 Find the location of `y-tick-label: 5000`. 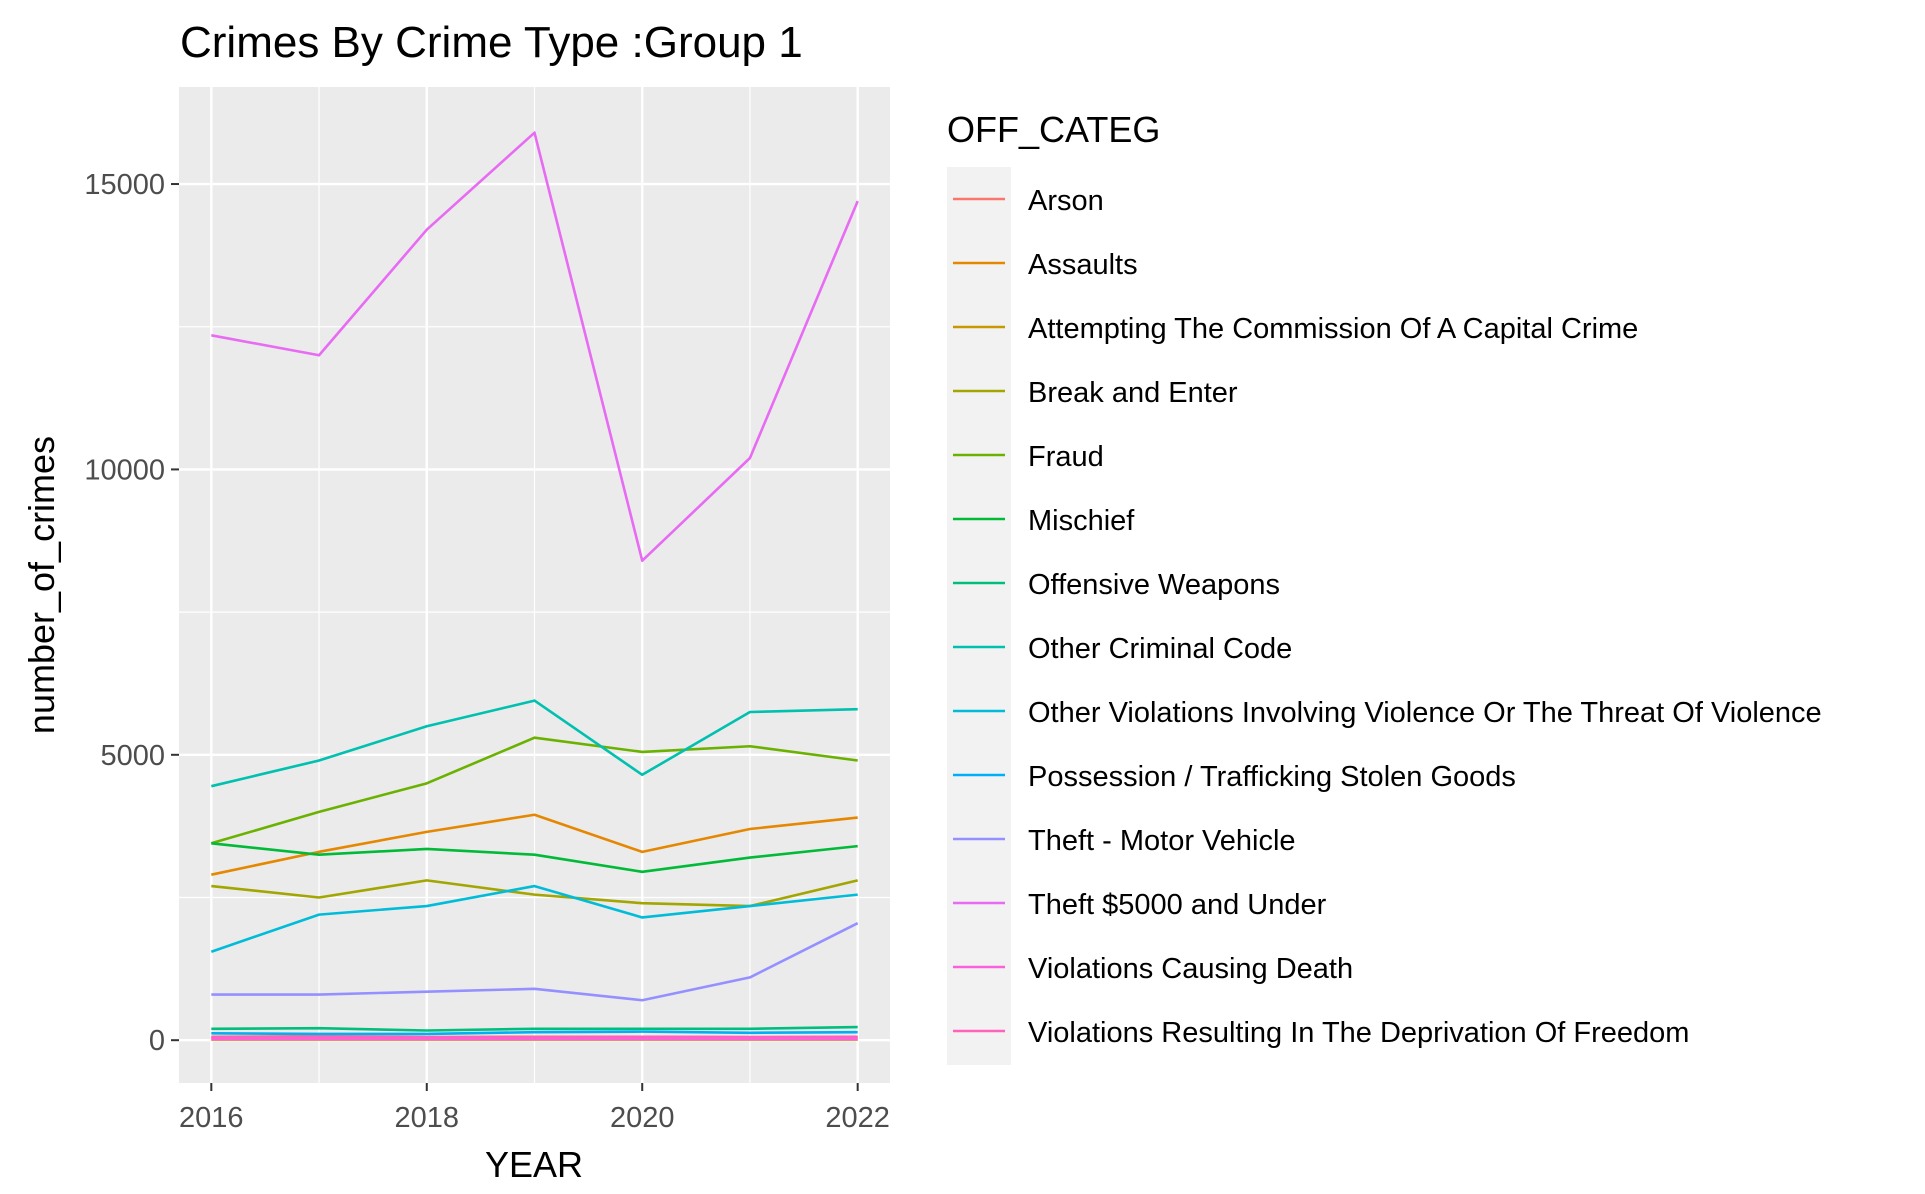

y-tick-label: 5000 is located at coordinates (132, 756).